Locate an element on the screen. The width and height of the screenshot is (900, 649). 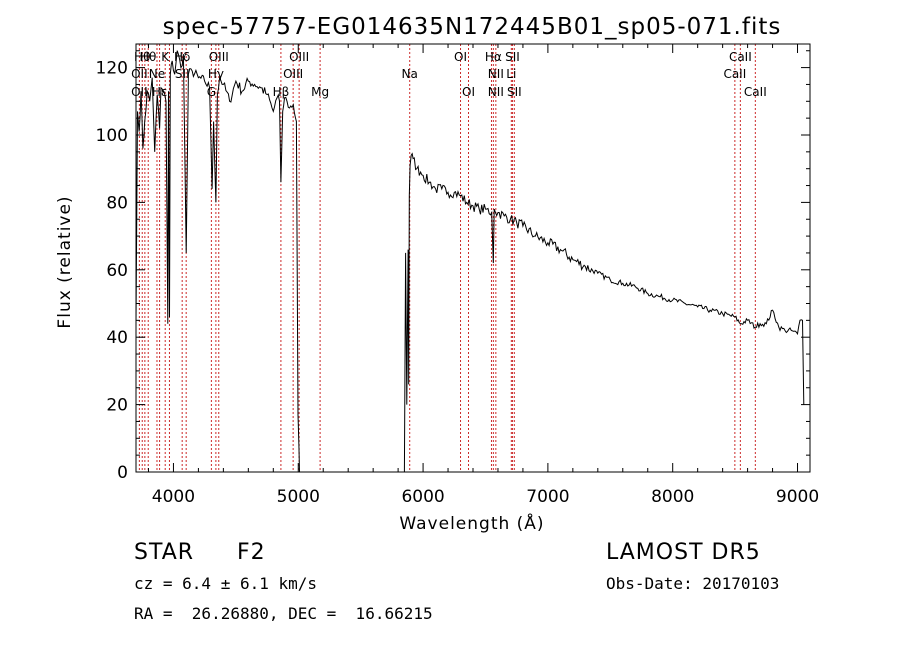
x-tick-label: 6000 is located at coordinates (422, 497).